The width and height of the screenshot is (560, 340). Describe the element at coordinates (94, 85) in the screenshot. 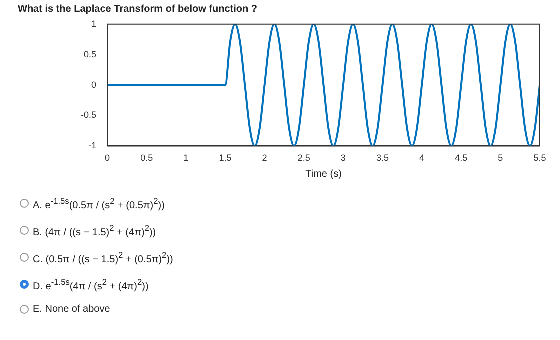

I see `y-tick-label: 0` at that location.